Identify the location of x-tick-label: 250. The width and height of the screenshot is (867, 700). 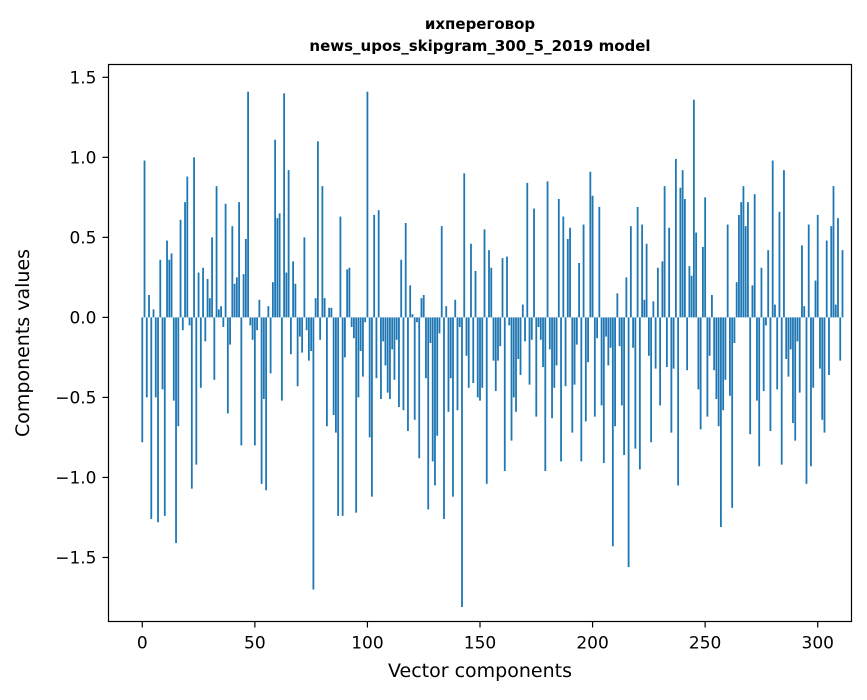
(705, 644).